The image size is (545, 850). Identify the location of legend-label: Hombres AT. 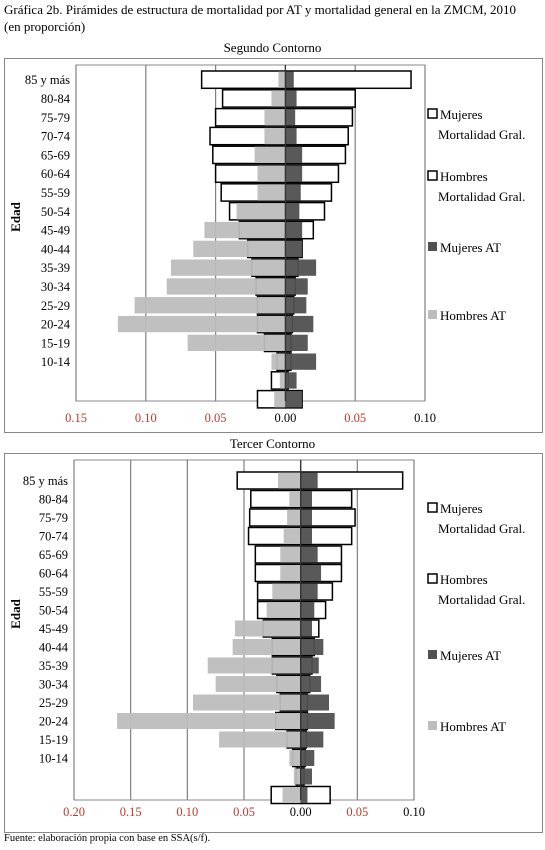
(473, 315).